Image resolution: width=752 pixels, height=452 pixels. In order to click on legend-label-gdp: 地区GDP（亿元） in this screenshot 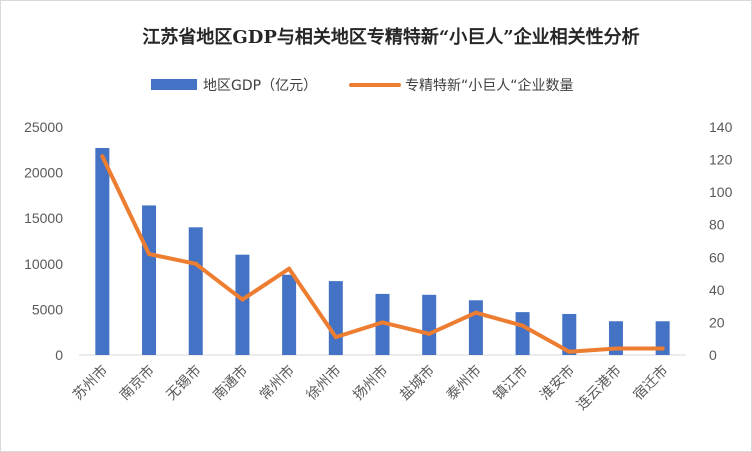, I will do `click(260, 86)`.